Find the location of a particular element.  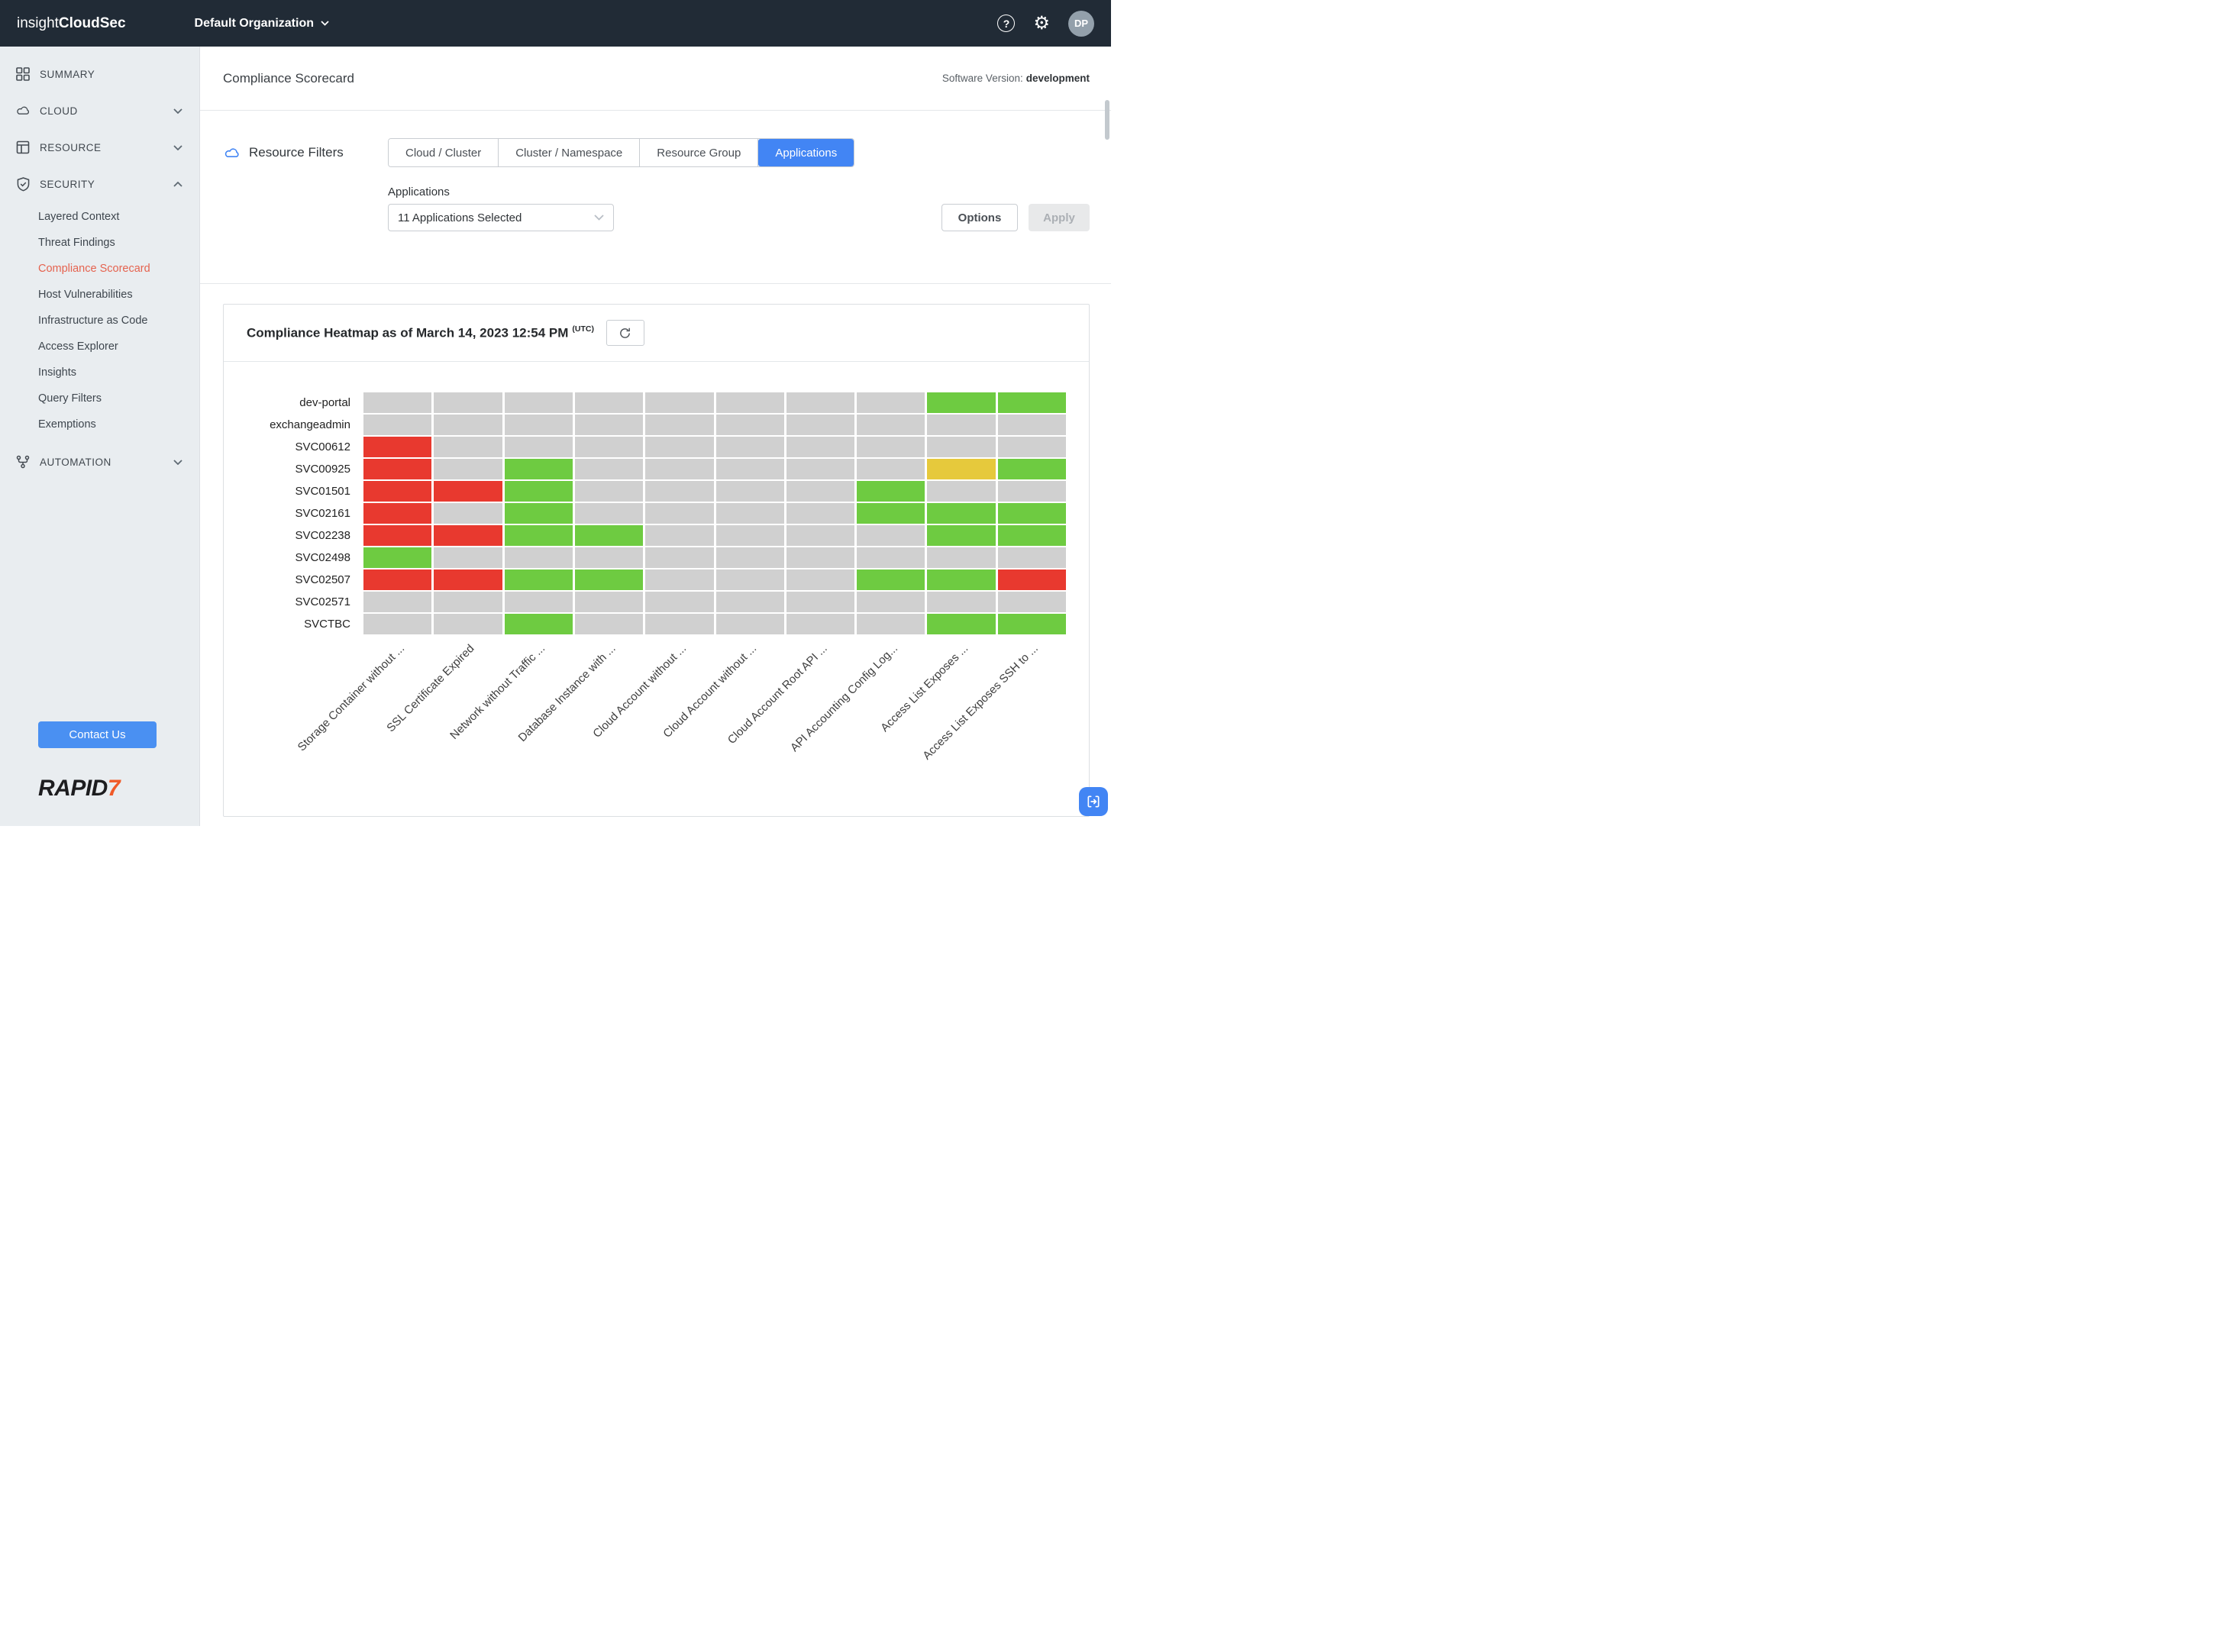

heatmap-cell-svc02238-col8 is located at coordinates (891, 535).